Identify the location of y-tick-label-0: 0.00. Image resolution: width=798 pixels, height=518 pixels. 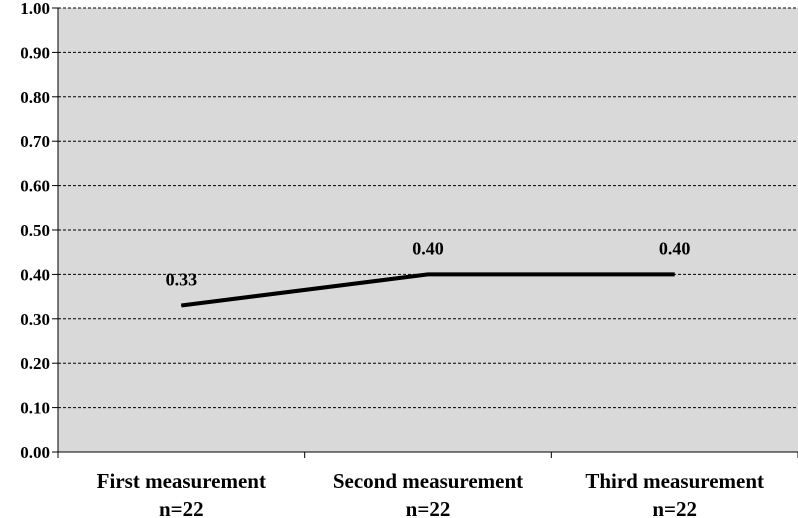
(35, 452).